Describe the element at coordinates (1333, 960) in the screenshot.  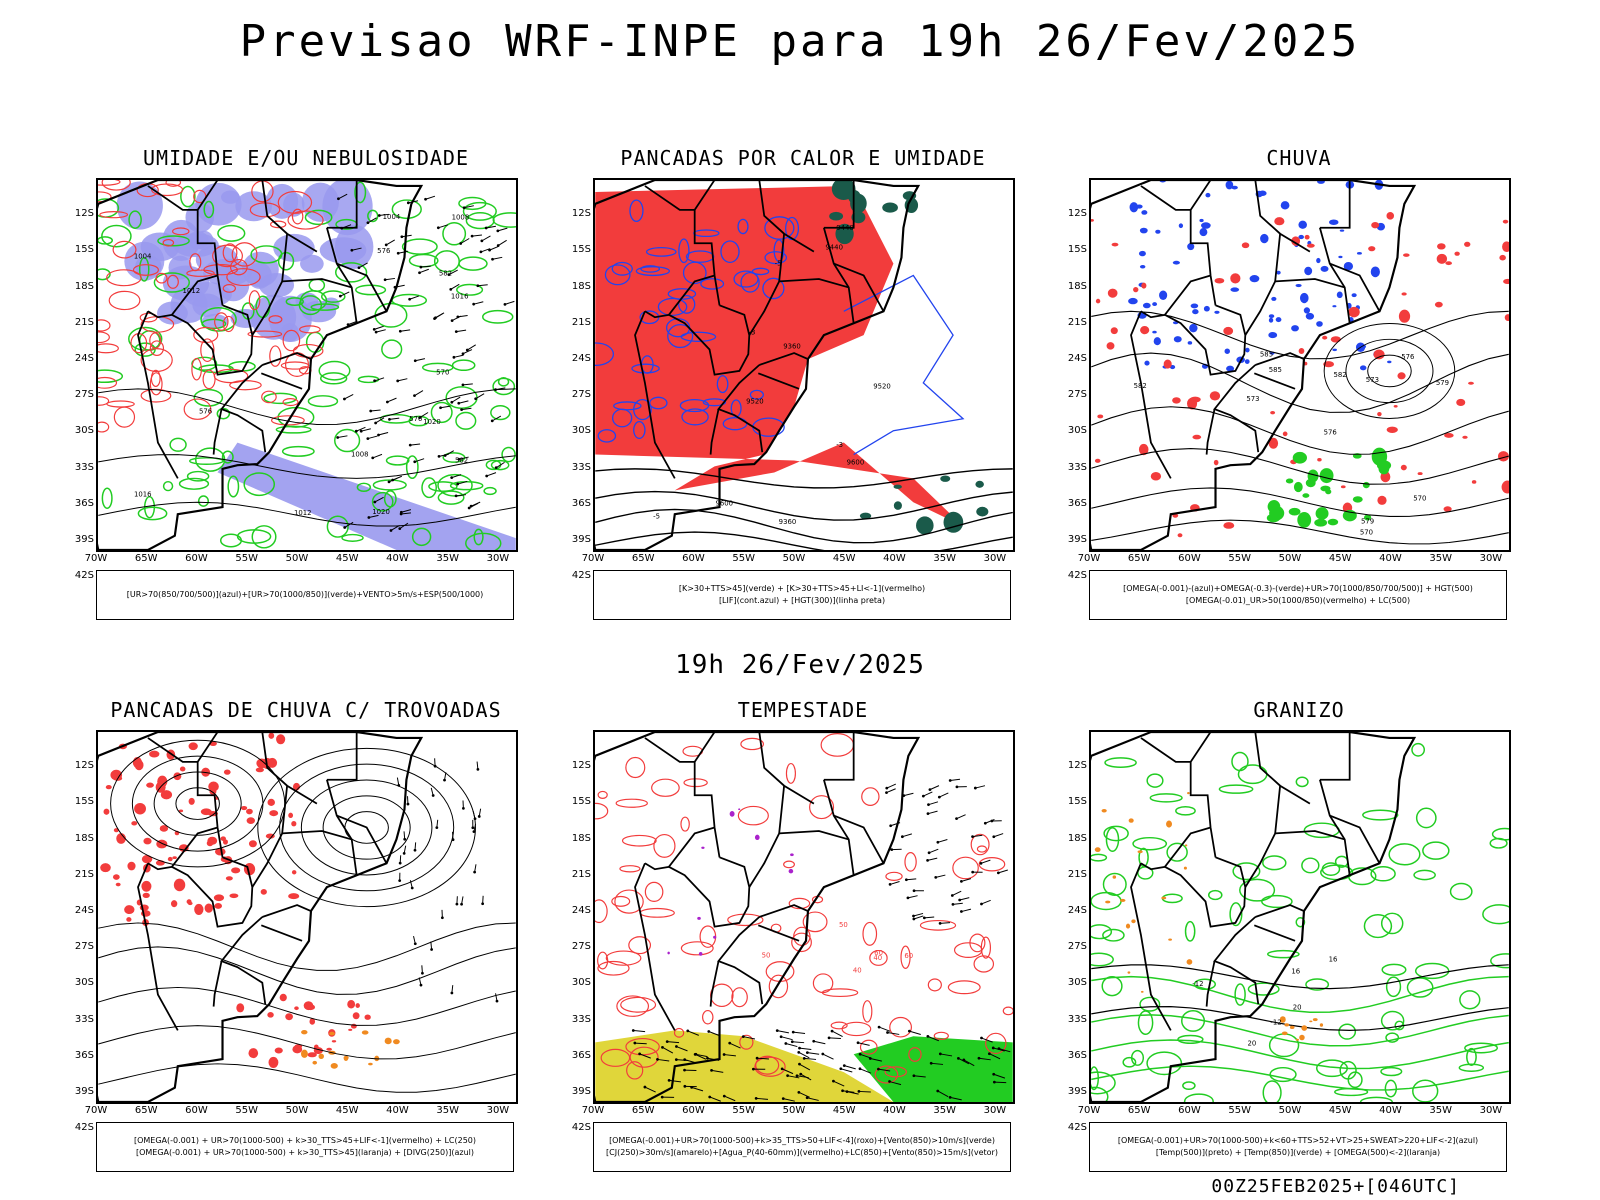
I see `contour-label: 16` at that location.